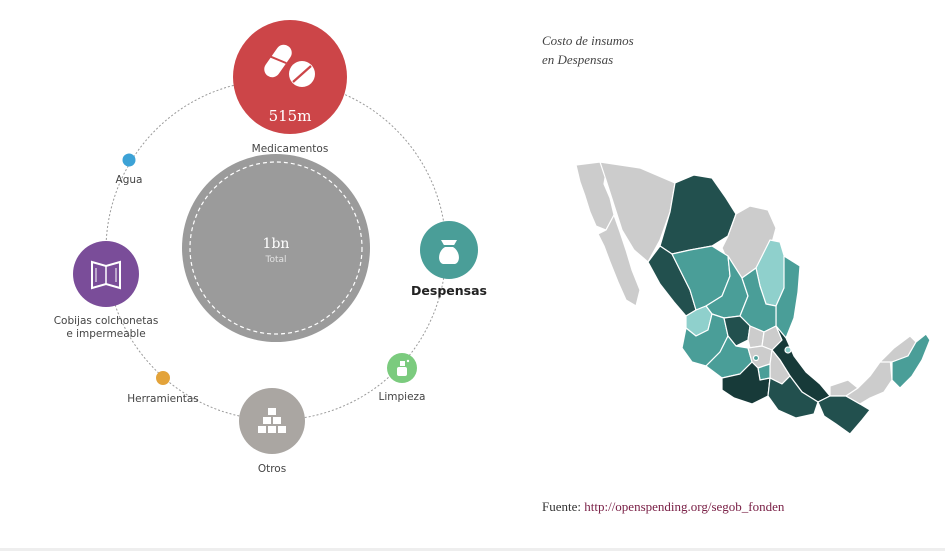 The image size is (945, 551). Describe the element at coordinates (869, 381) in the screenshot. I see `map-state-campeche` at that location.